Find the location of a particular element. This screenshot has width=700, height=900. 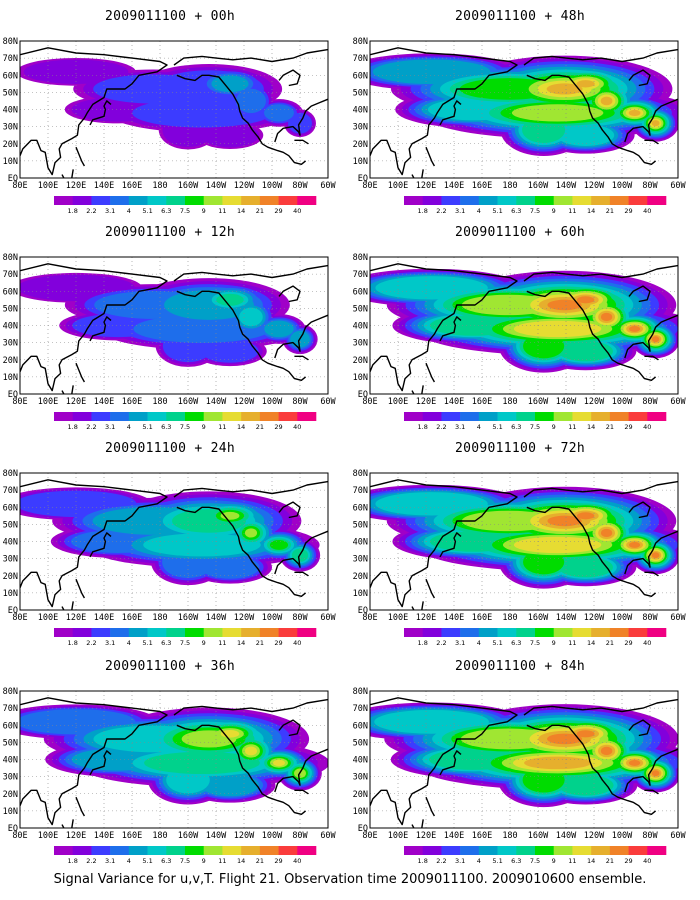

lat-label: 60N is located at coordinates (10, 508).